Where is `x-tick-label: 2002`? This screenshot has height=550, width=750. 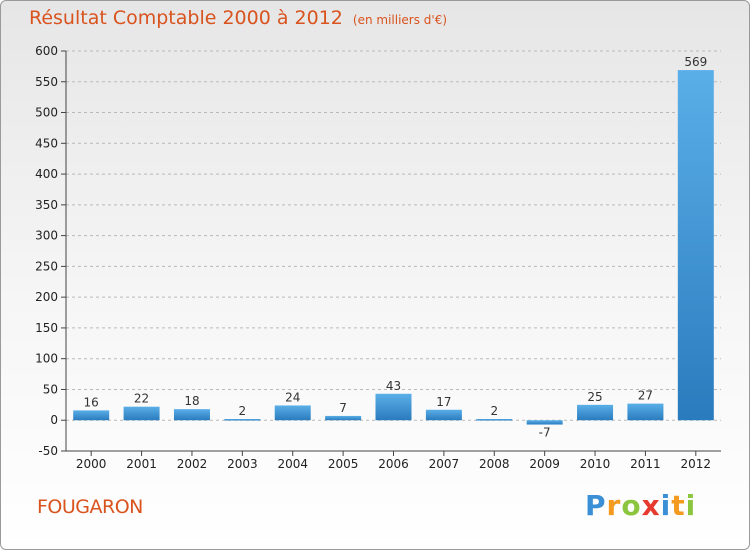 x-tick-label: 2002 is located at coordinates (192, 464).